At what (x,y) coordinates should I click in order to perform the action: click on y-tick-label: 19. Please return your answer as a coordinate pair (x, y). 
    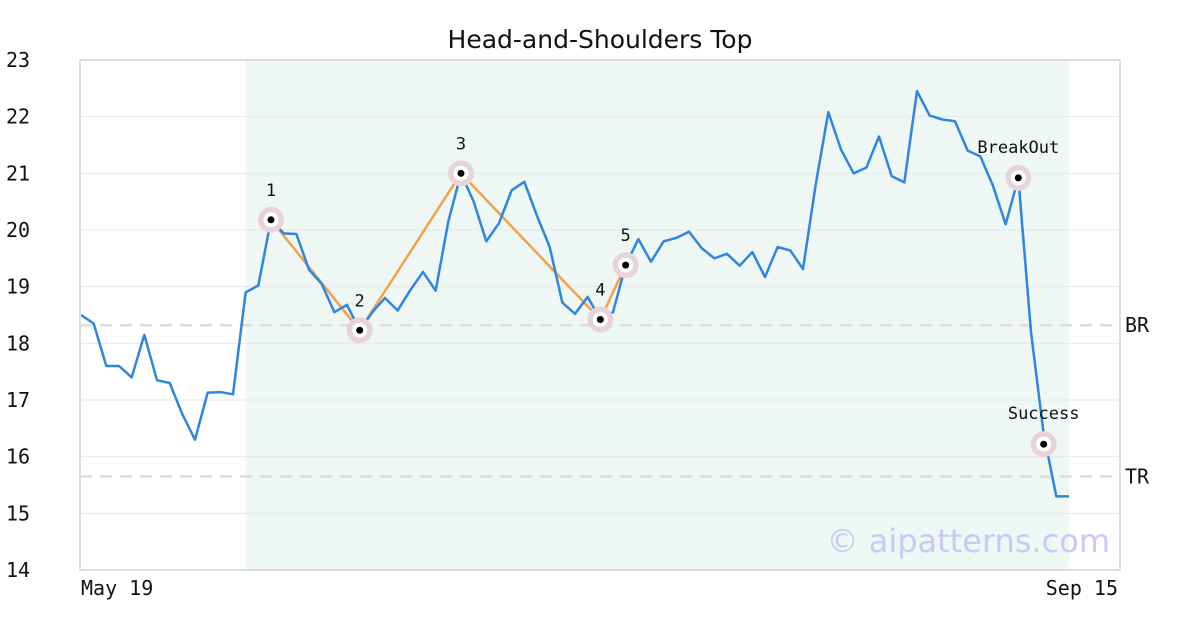
    Looking at the image, I should click on (18, 287).